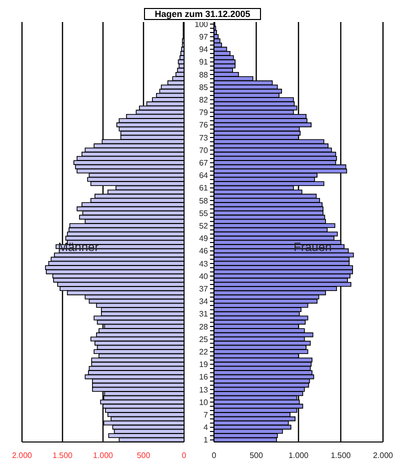 This screenshot has height=470, width=405. I want to click on y-tick-label: 91, so click(204, 62).